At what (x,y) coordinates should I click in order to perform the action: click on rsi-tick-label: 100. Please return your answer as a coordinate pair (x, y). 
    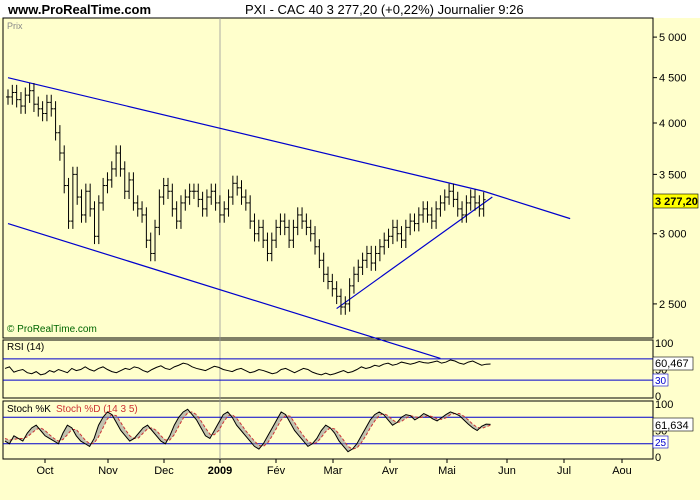
    Looking at the image, I should click on (664, 344).